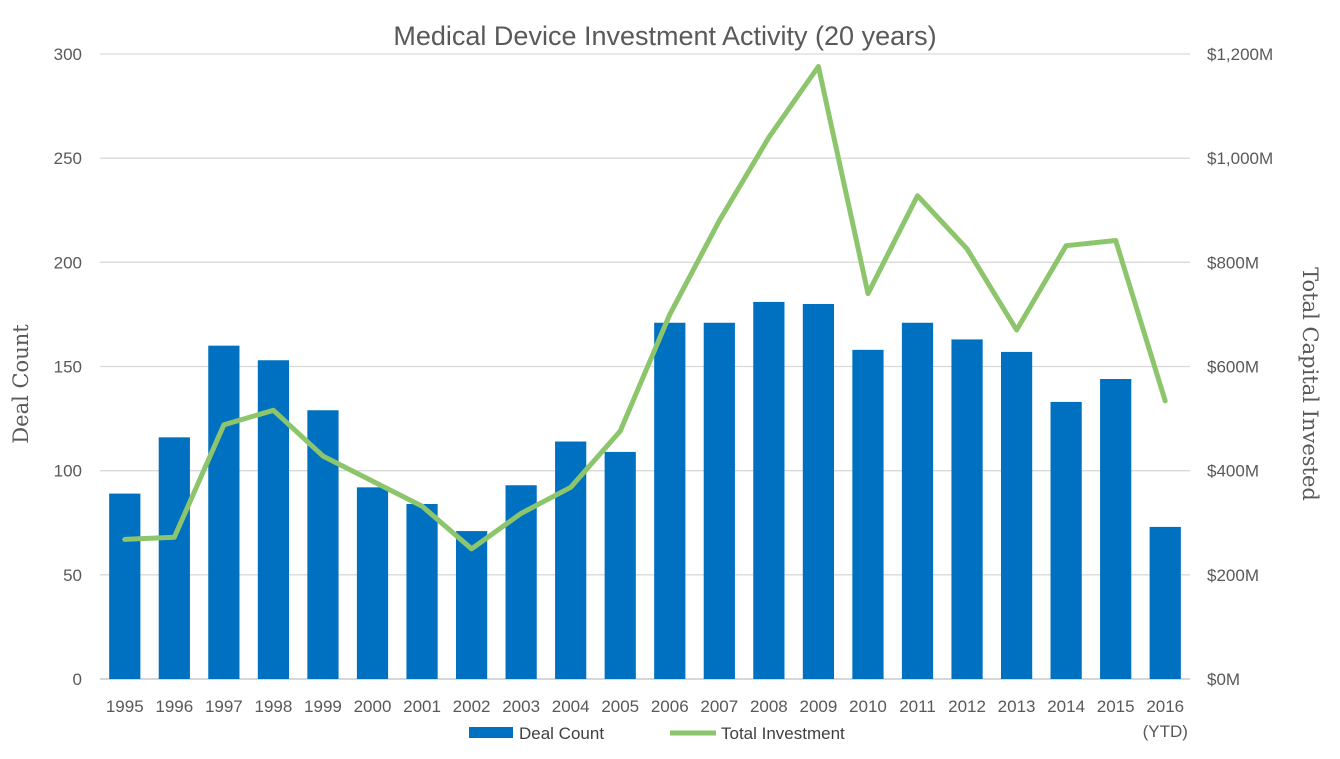  What do you see at coordinates (1116, 529) in the screenshot?
I see `bar-2015` at bounding box center [1116, 529].